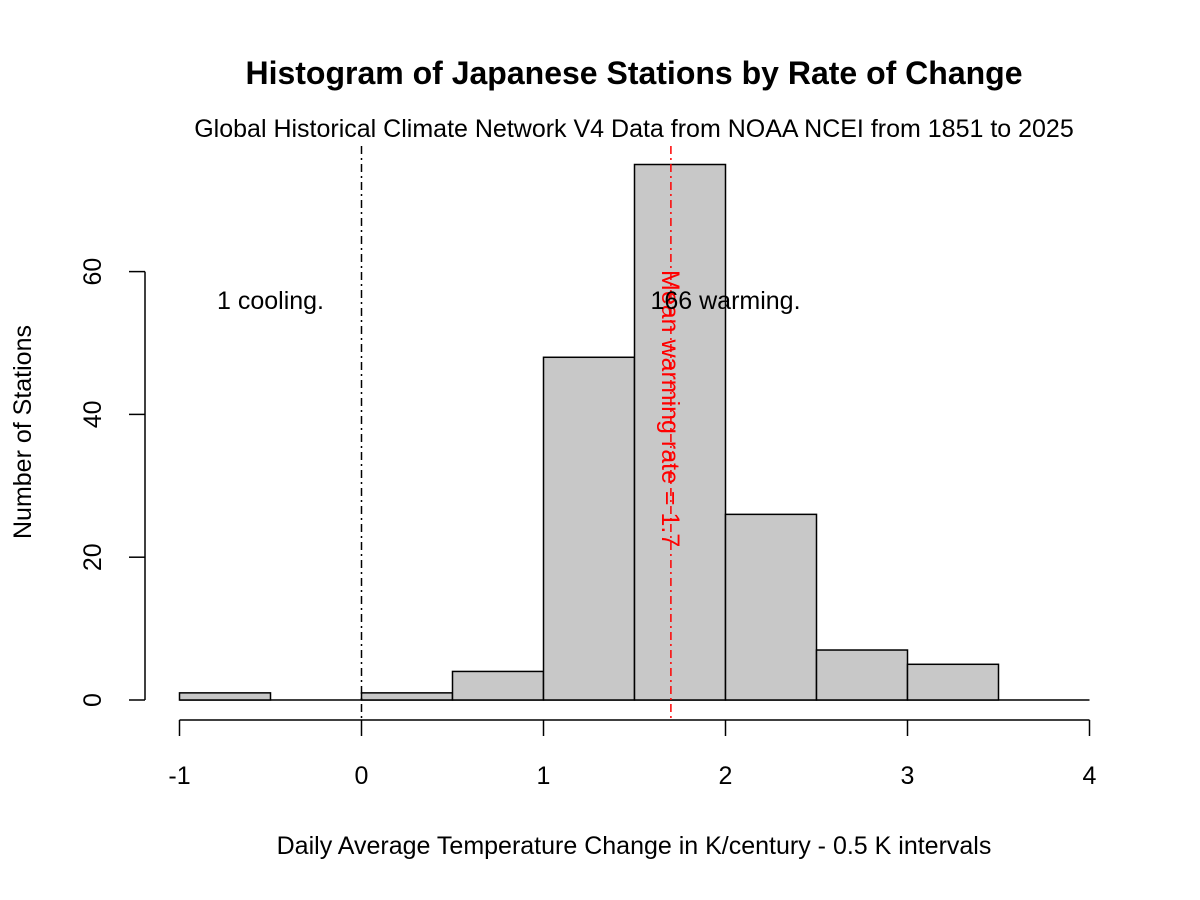 This screenshot has height=900, width=1200. Describe the element at coordinates (725, 301) in the screenshot. I see `warming-count-label: 166 warming.` at that location.